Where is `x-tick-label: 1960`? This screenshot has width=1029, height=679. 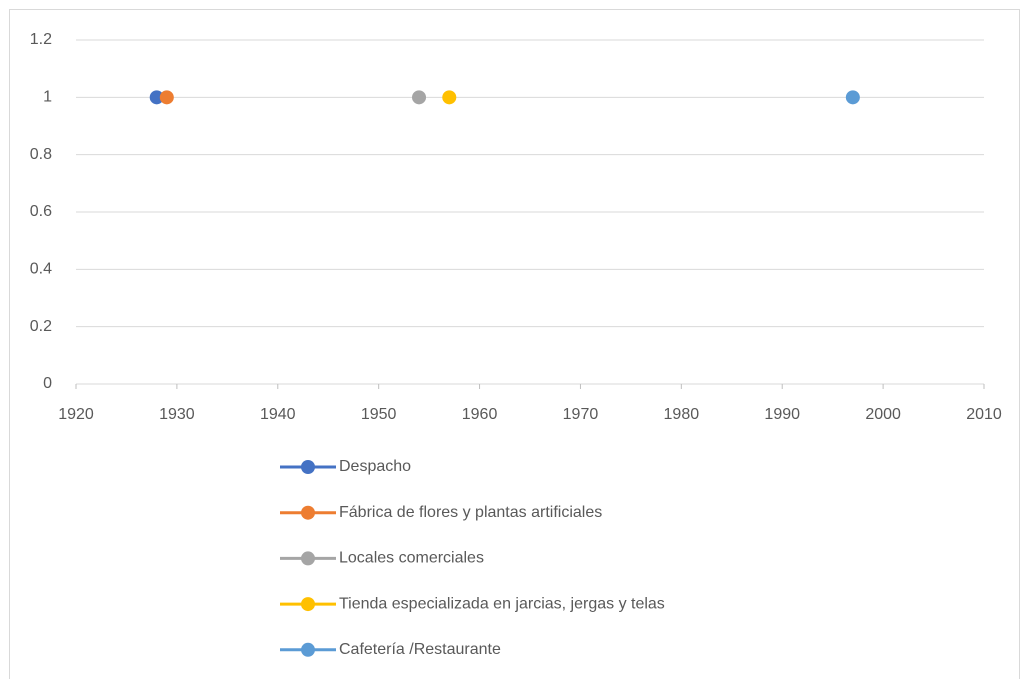 x-tick-label: 1960 is located at coordinates (480, 414).